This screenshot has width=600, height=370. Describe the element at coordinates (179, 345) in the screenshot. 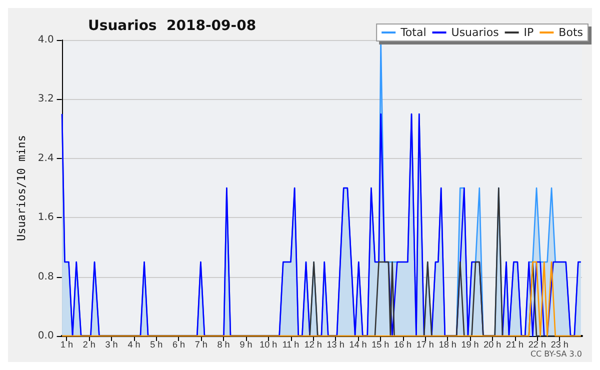

I see `x-tick-label: 6 h` at that location.